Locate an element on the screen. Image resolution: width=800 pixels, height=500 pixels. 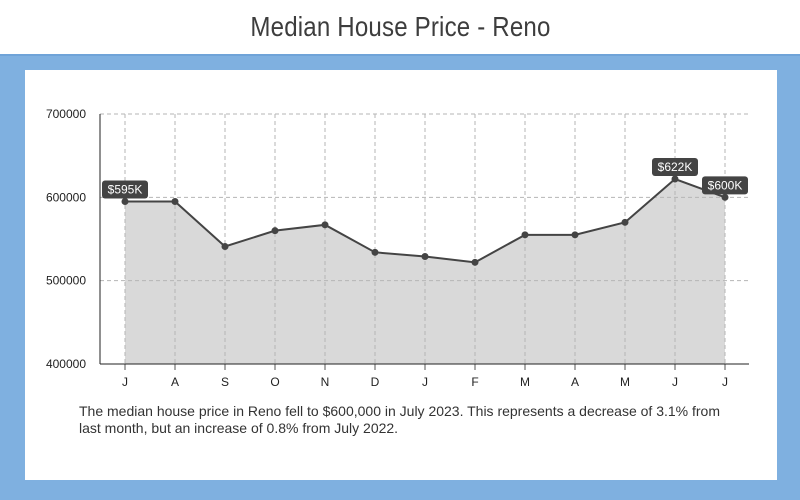
x-tick-label: S is located at coordinates (225, 382).